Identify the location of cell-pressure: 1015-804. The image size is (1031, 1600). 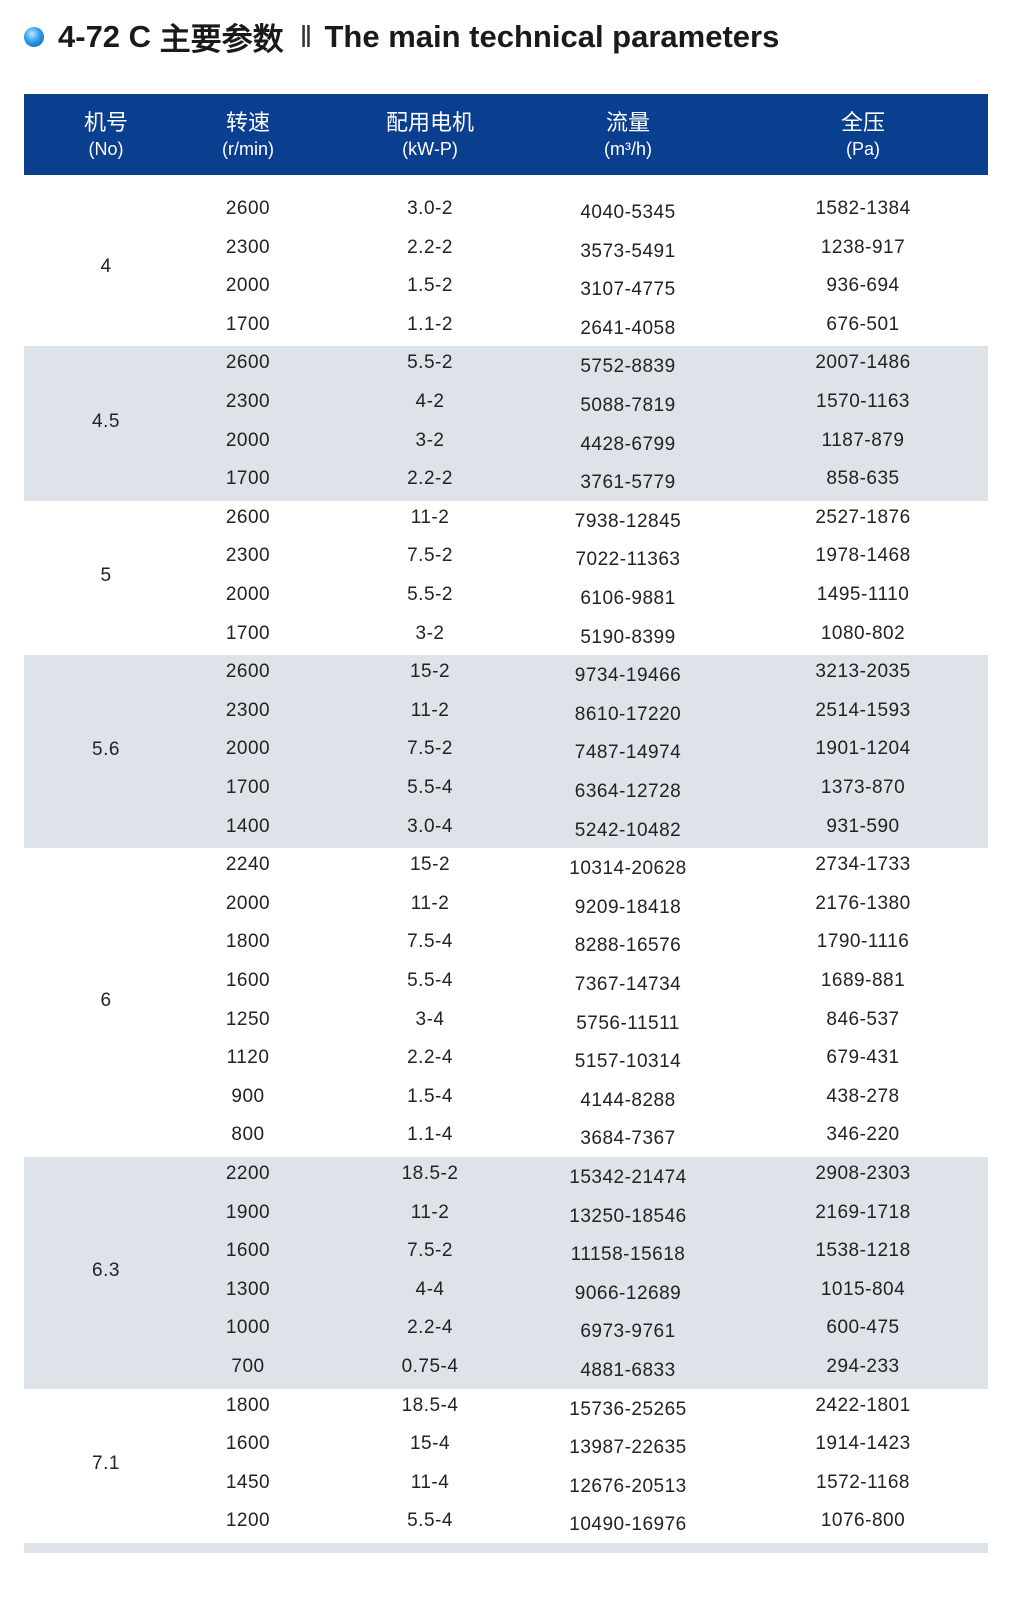
(863, 1289).